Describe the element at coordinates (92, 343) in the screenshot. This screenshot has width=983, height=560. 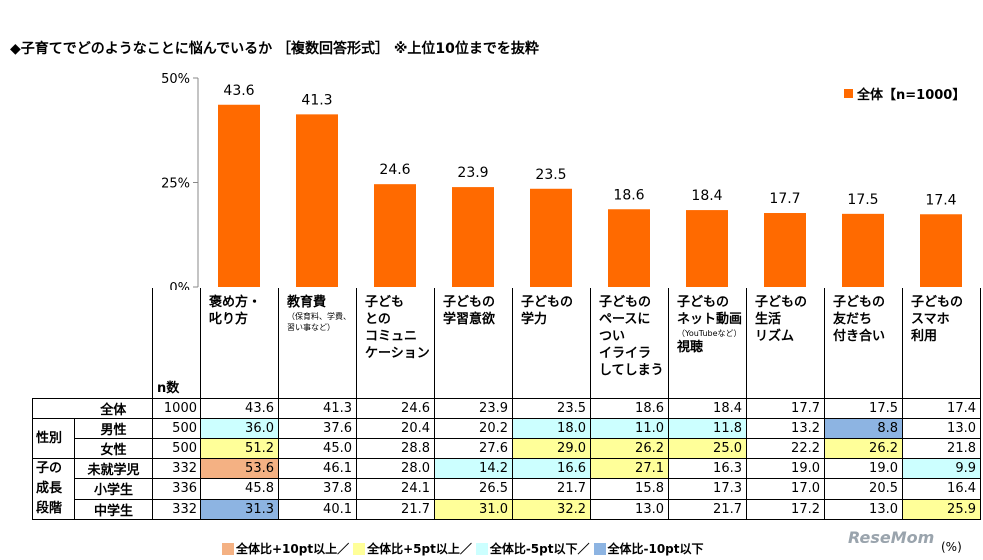
I see `header-blank` at that location.